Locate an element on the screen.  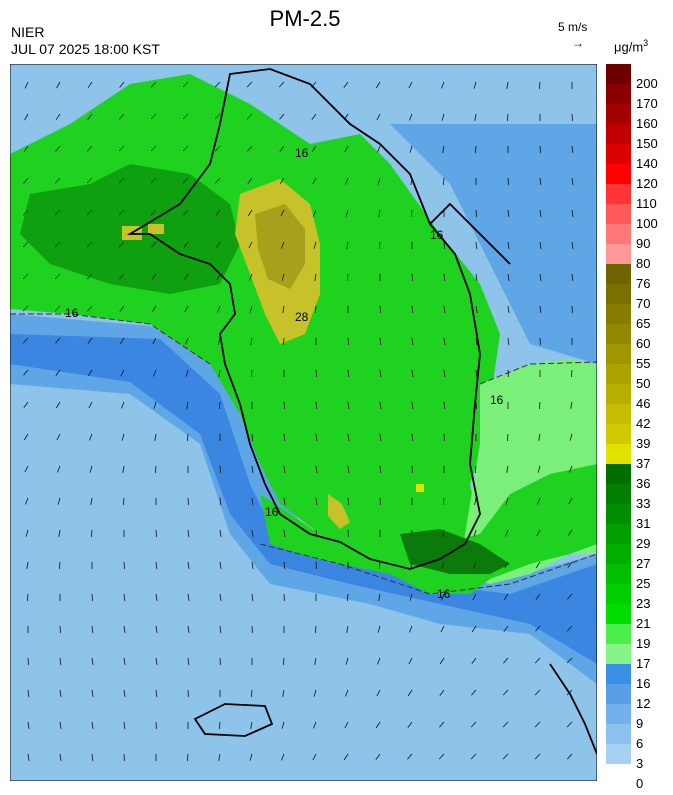
legend-tick-label: 21 is located at coordinates (643, 623).